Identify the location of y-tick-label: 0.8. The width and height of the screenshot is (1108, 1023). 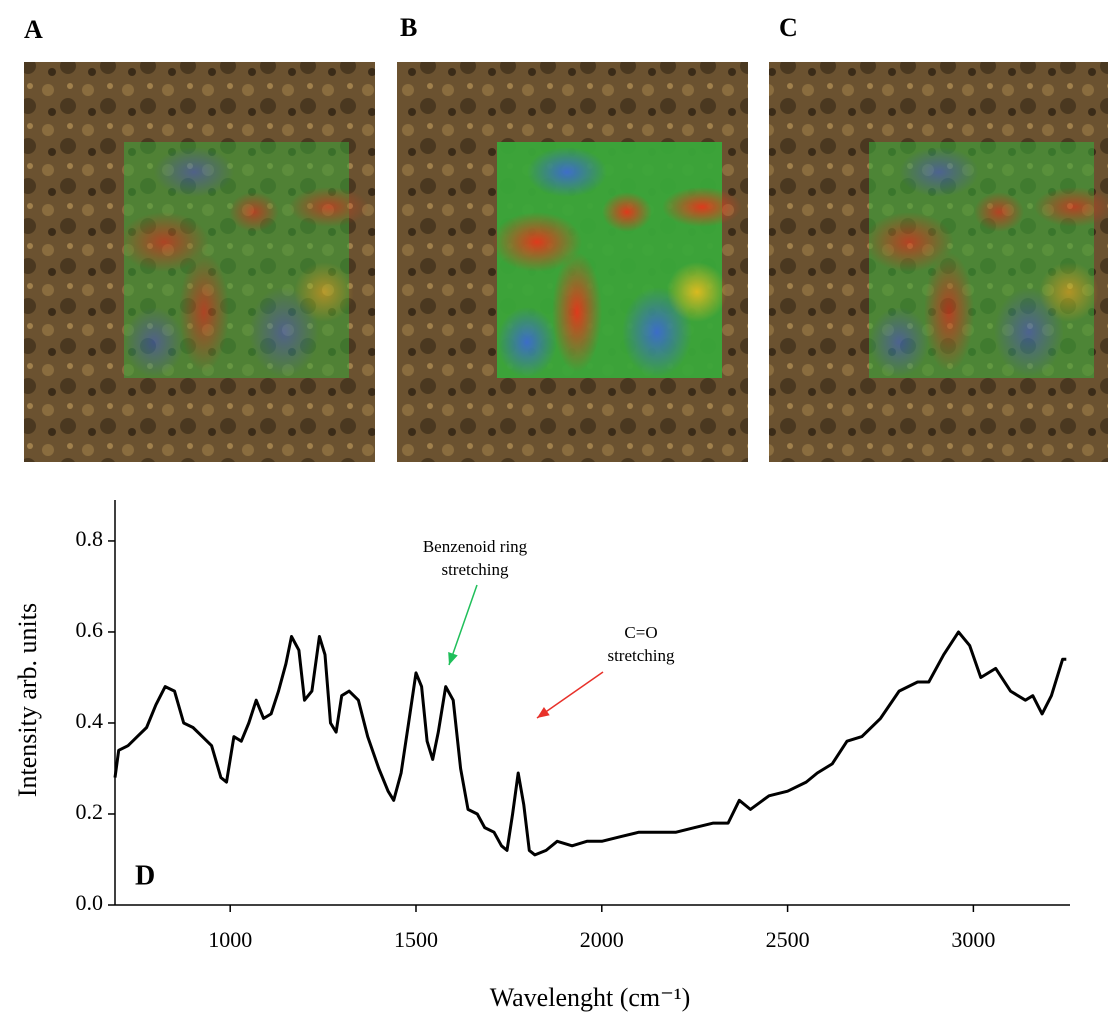
(90, 538).